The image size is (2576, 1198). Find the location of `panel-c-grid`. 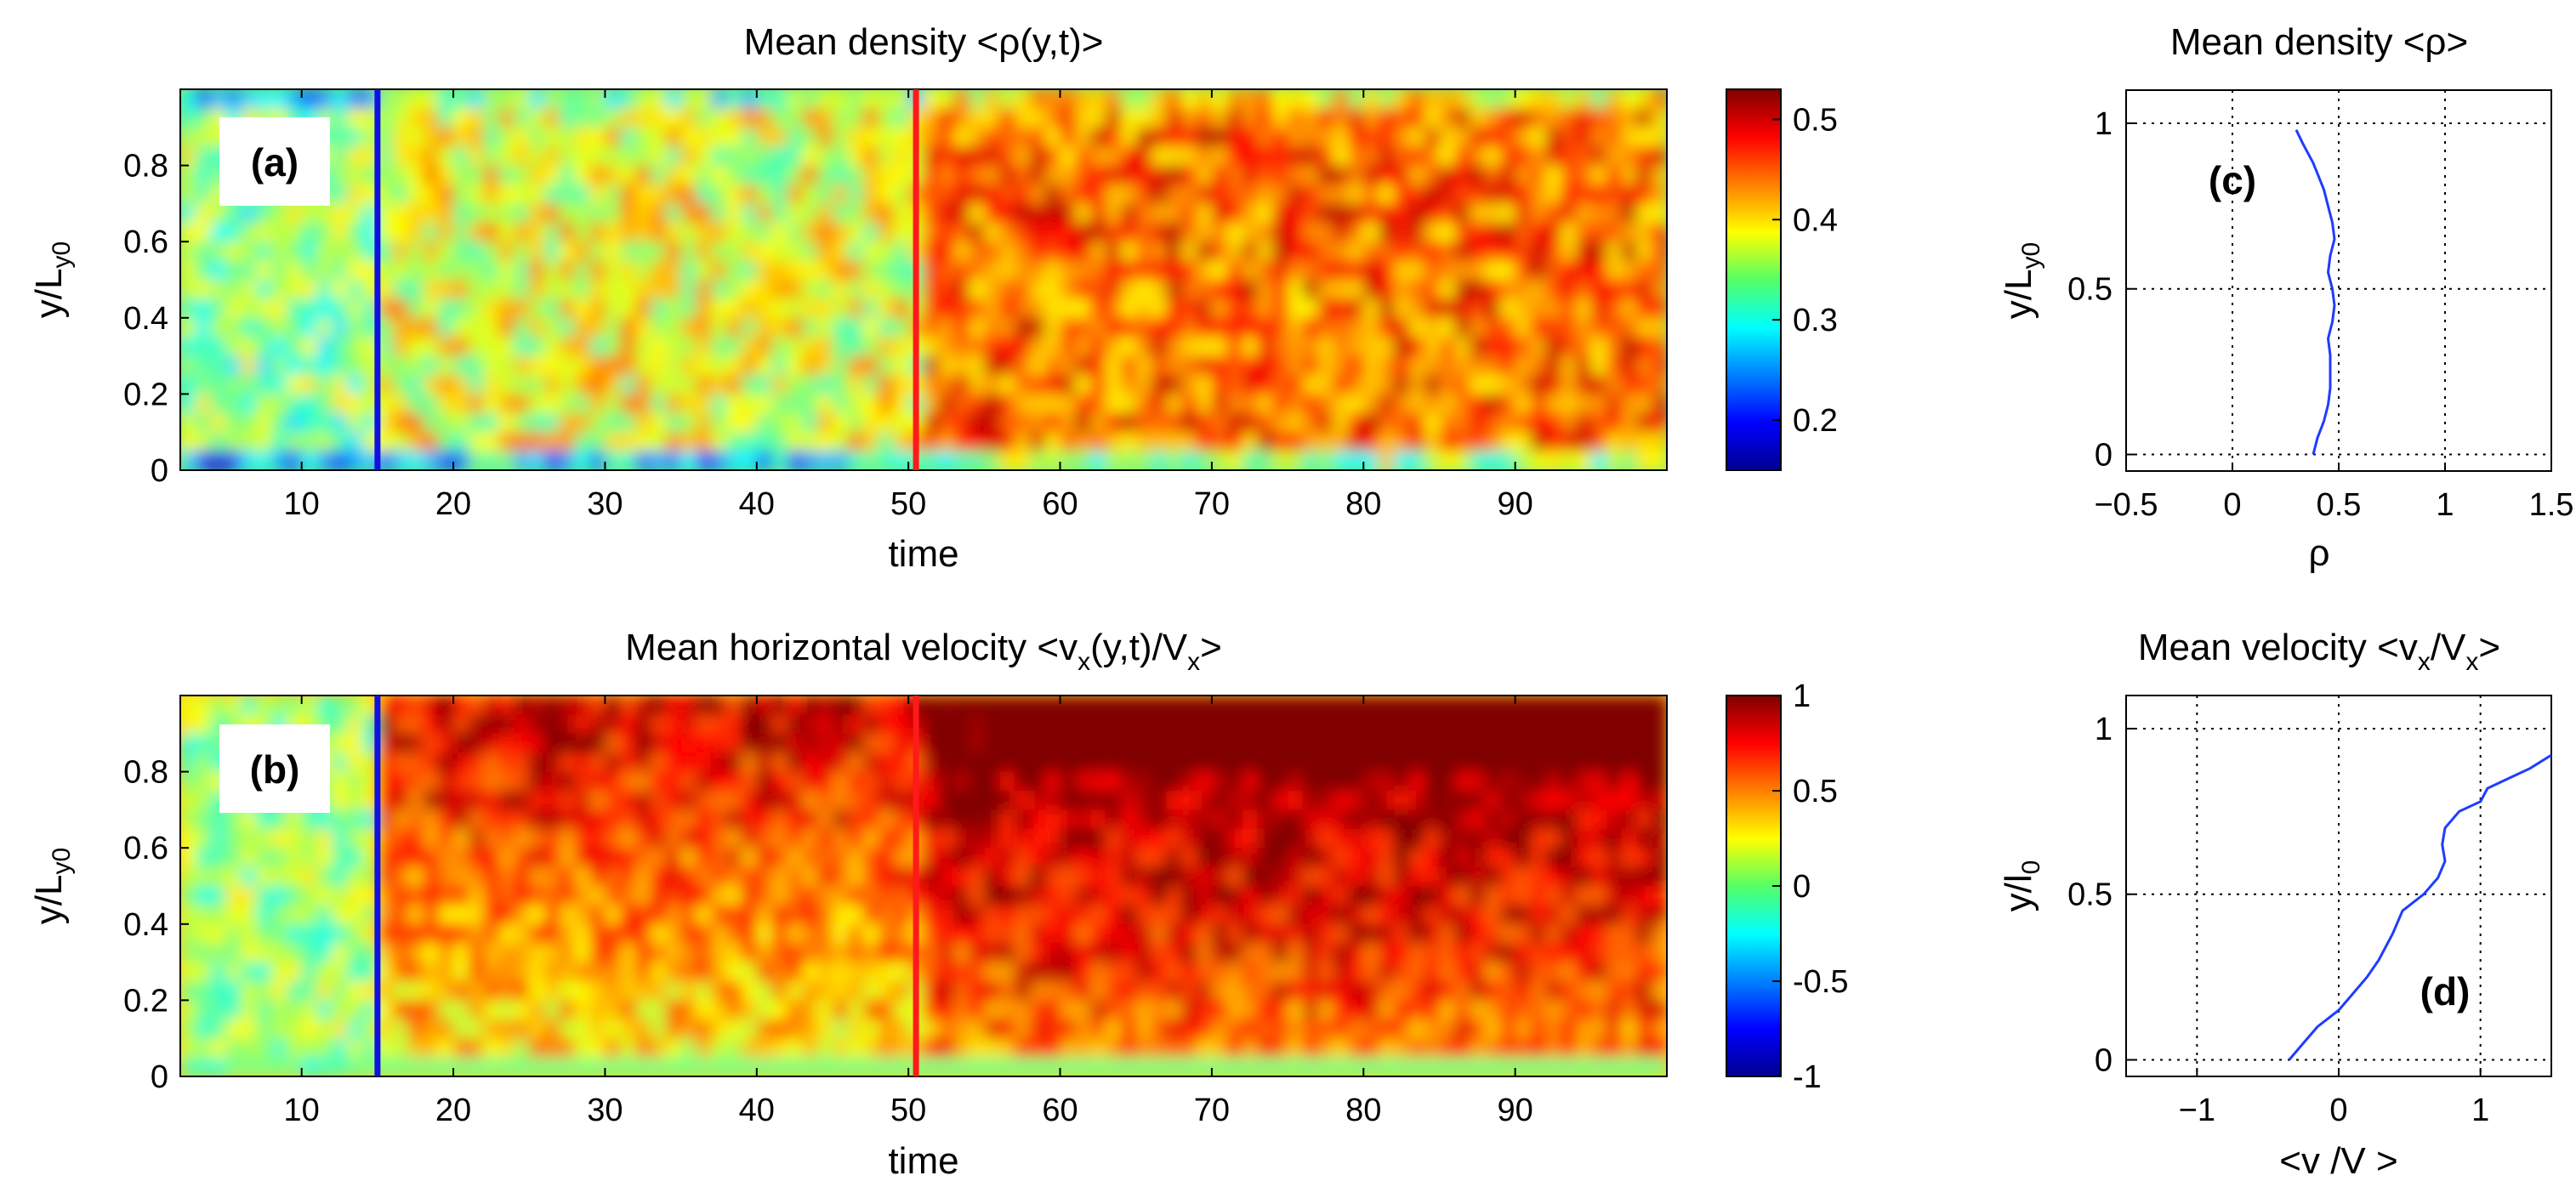

panel-c-grid is located at coordinates (2338, 280).